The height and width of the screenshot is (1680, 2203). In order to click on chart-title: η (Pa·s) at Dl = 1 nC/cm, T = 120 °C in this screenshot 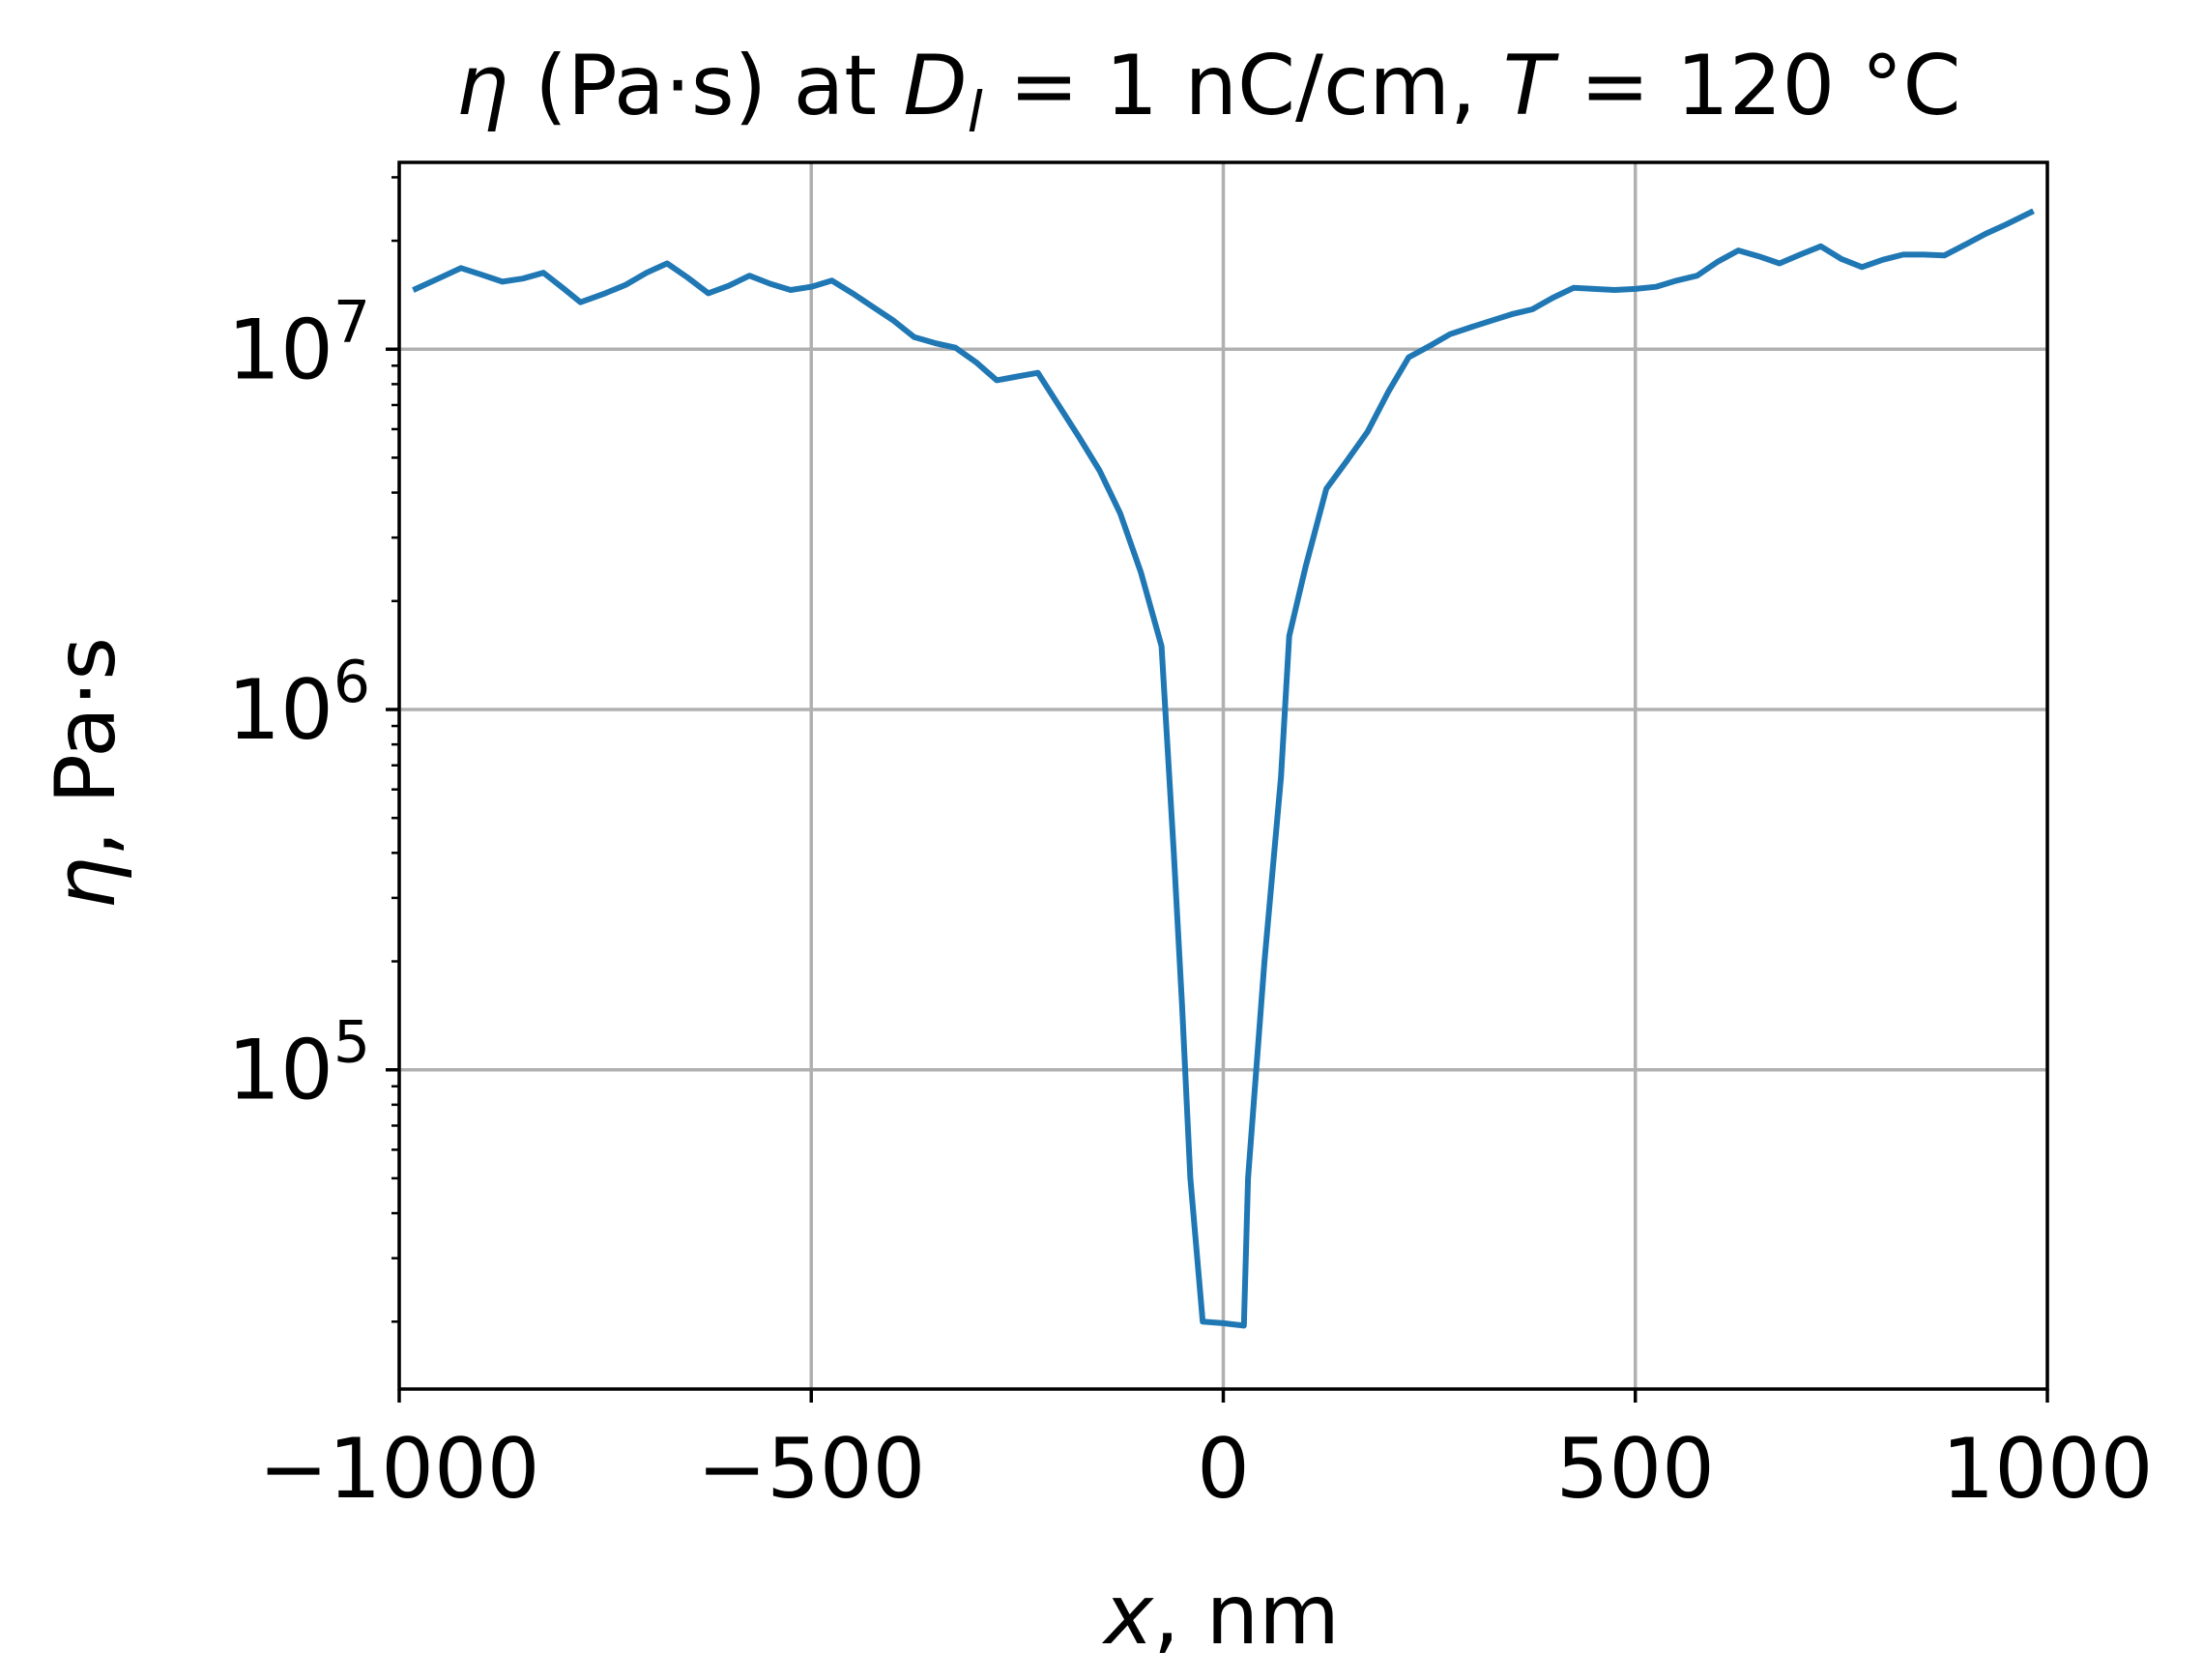, I will do `click(1207, 91)`.